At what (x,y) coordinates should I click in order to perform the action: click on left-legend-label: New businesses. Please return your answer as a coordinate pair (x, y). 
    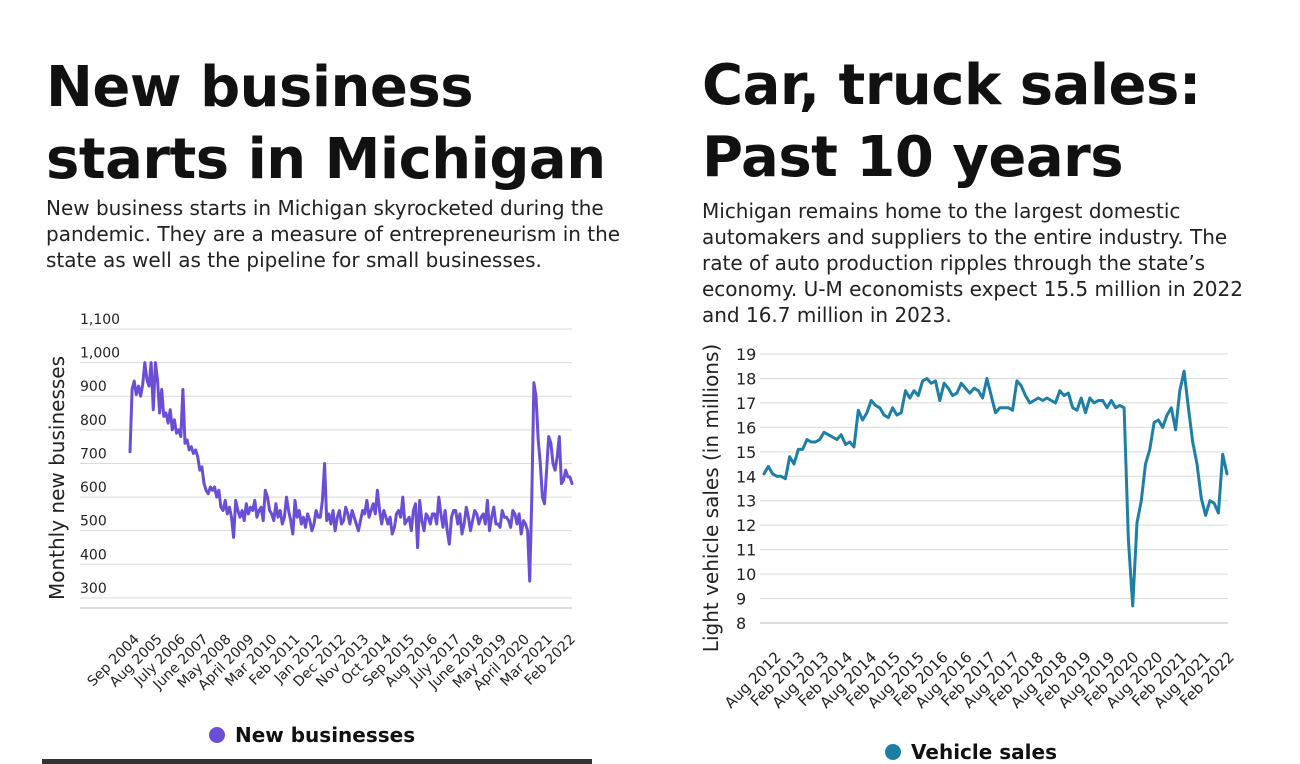
    Looking at the image, I should click on (325, 735).